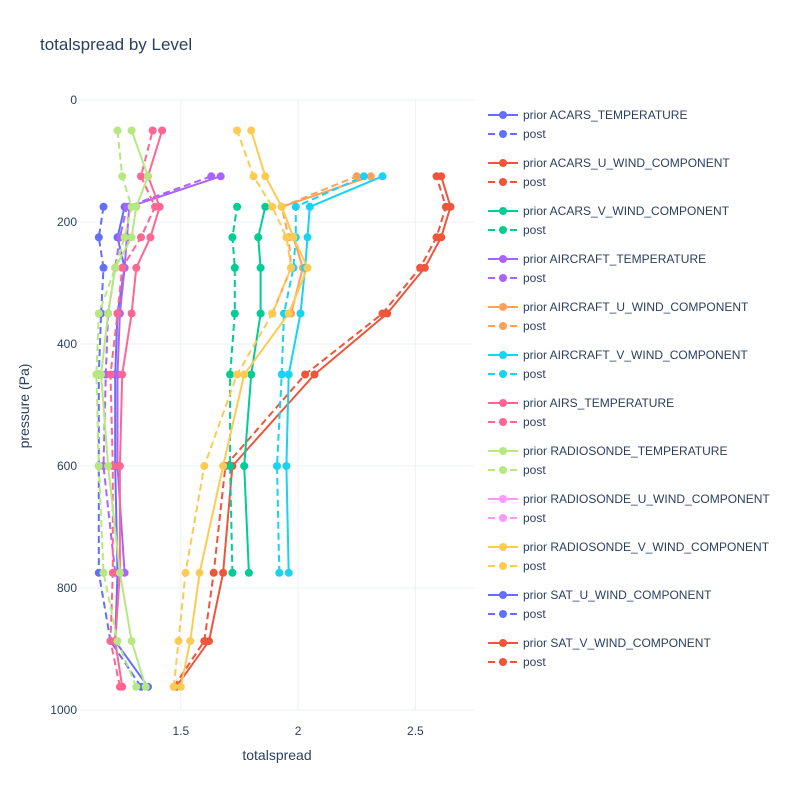  Describe the element at coordinates (67, 222) in the screenshot. I see `y-tick-label: 200` at that location.